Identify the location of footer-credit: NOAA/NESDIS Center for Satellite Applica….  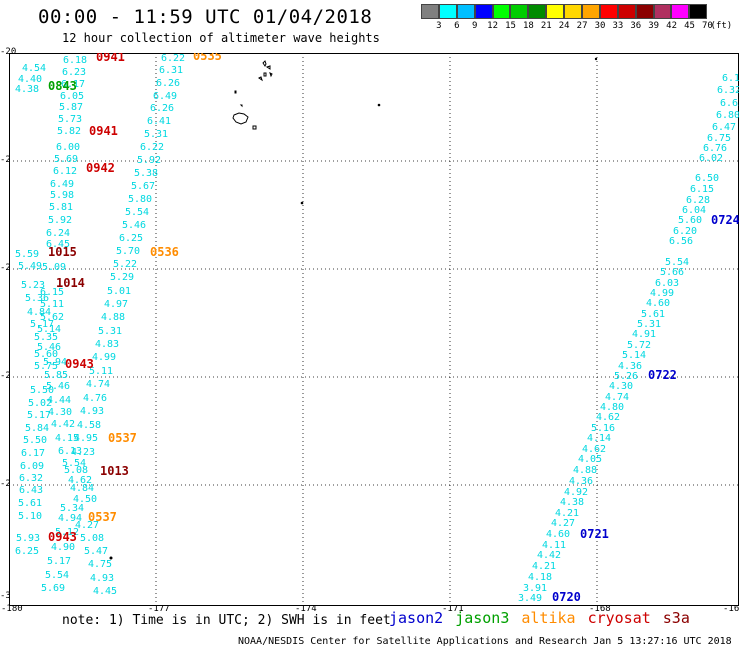
(485, 641).